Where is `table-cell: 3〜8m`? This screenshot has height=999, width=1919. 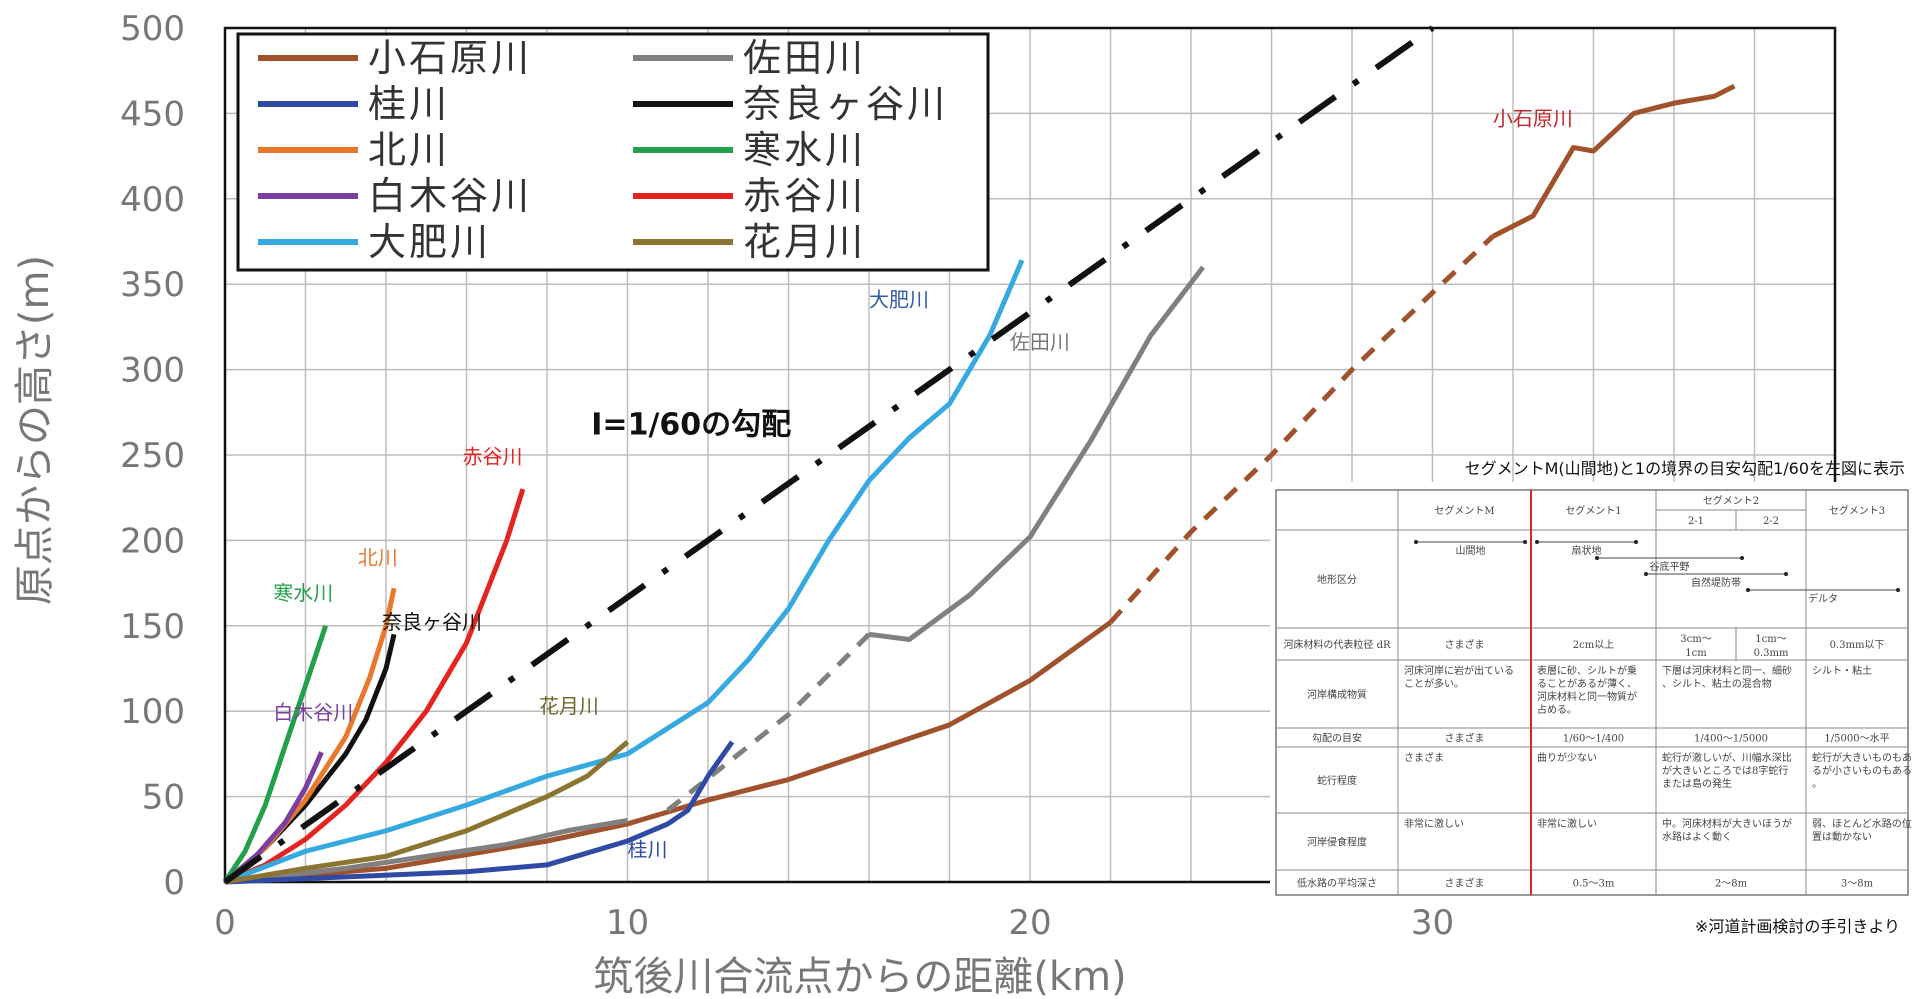 table-cell: 3〜8m is located at coordinates (1857, 884).